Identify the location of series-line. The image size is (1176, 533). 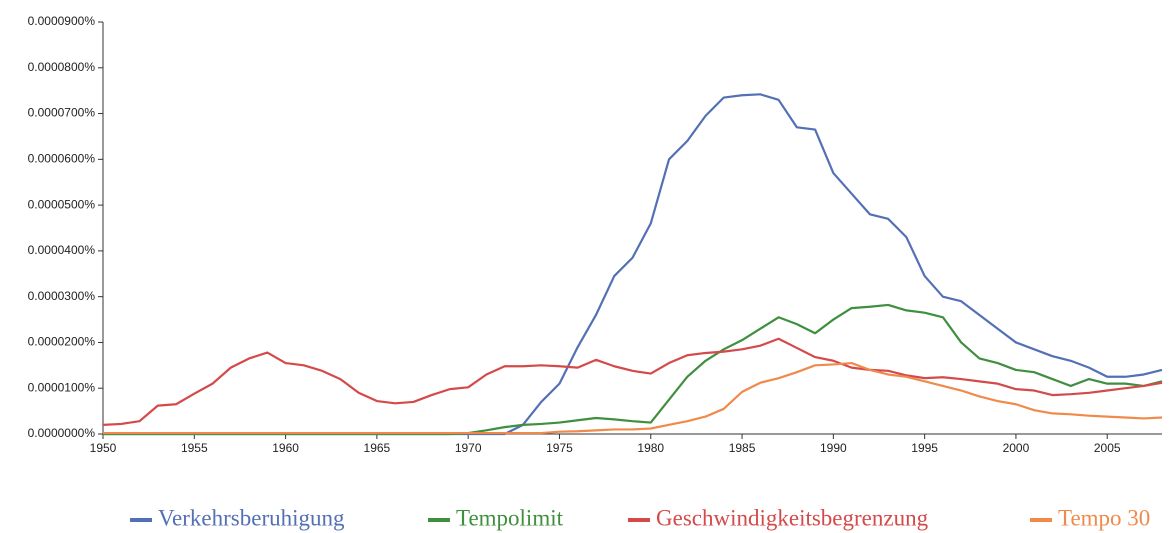
(633, 398).